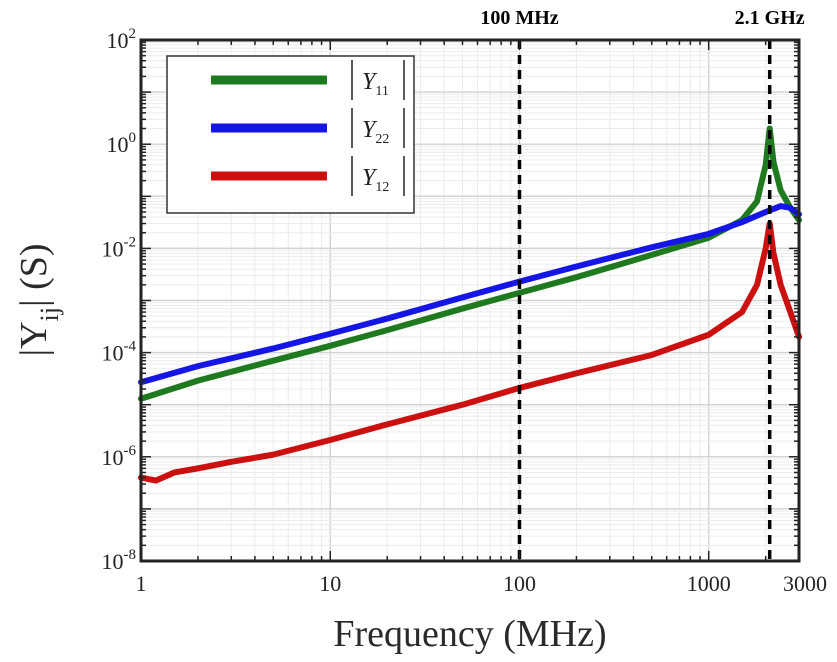 The height and width of the screenshot is (662, 837). Describe the element at coordinates (519, 583) in the screenshot. I see `x-tick-label: 100` at that location.